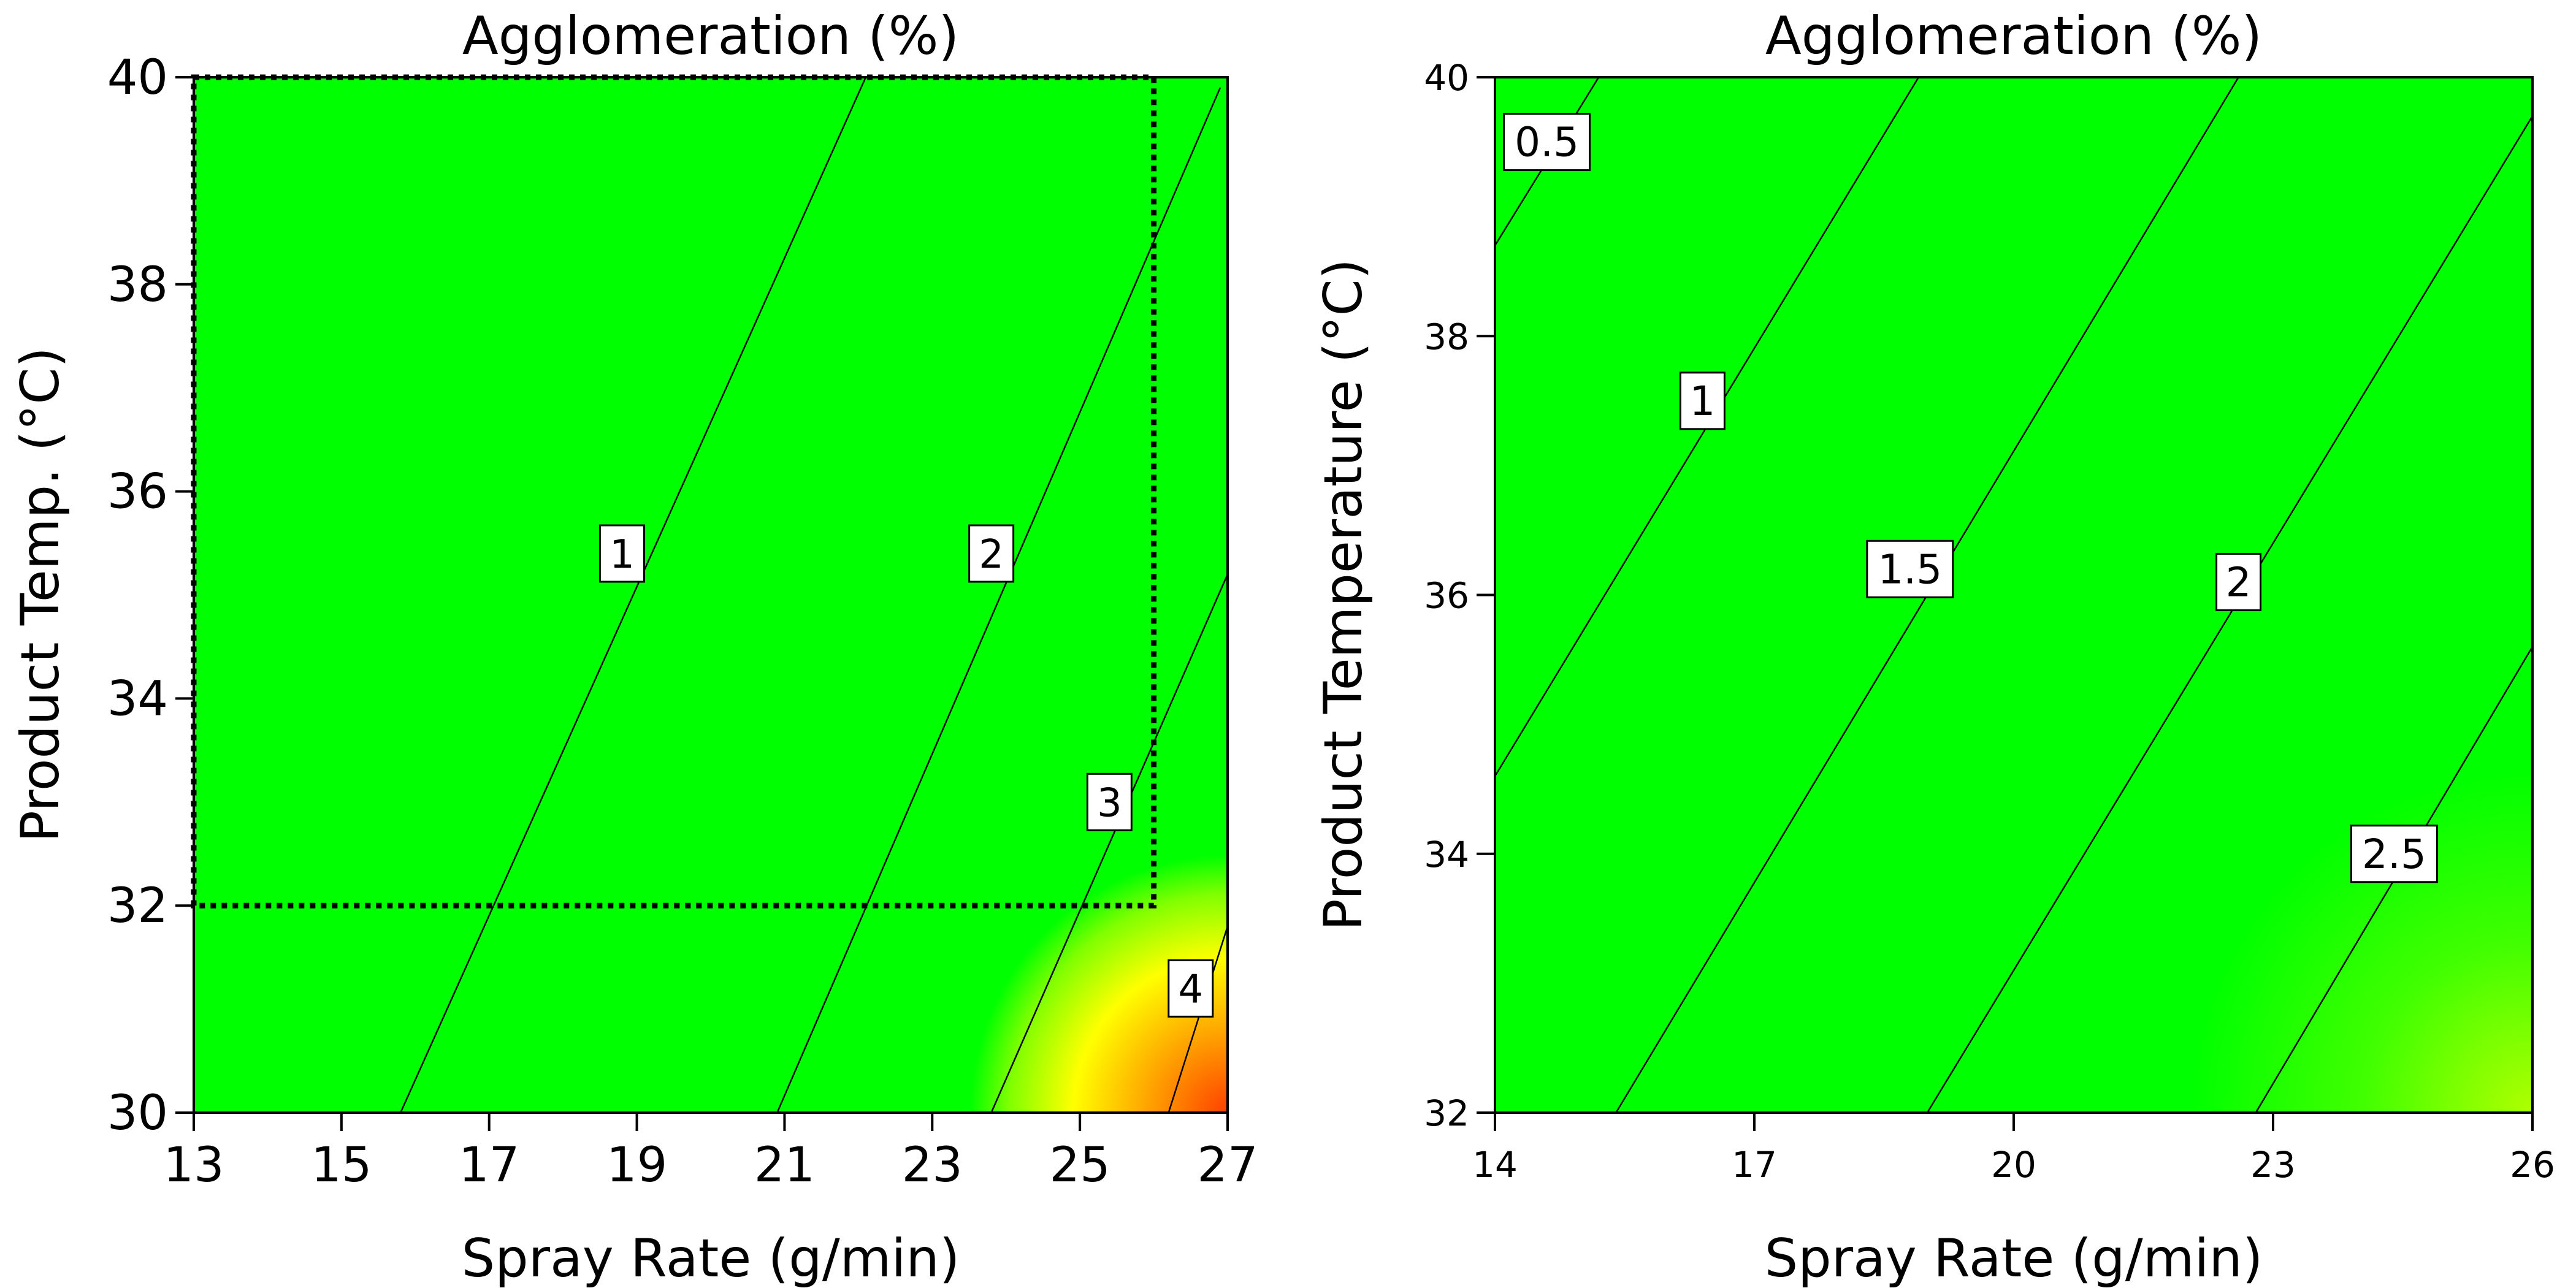 The width and height of the screenshot is (2576, 1288). I want to click on y-axis-label-right: Product Temperature (°C), so click(1343, 595).